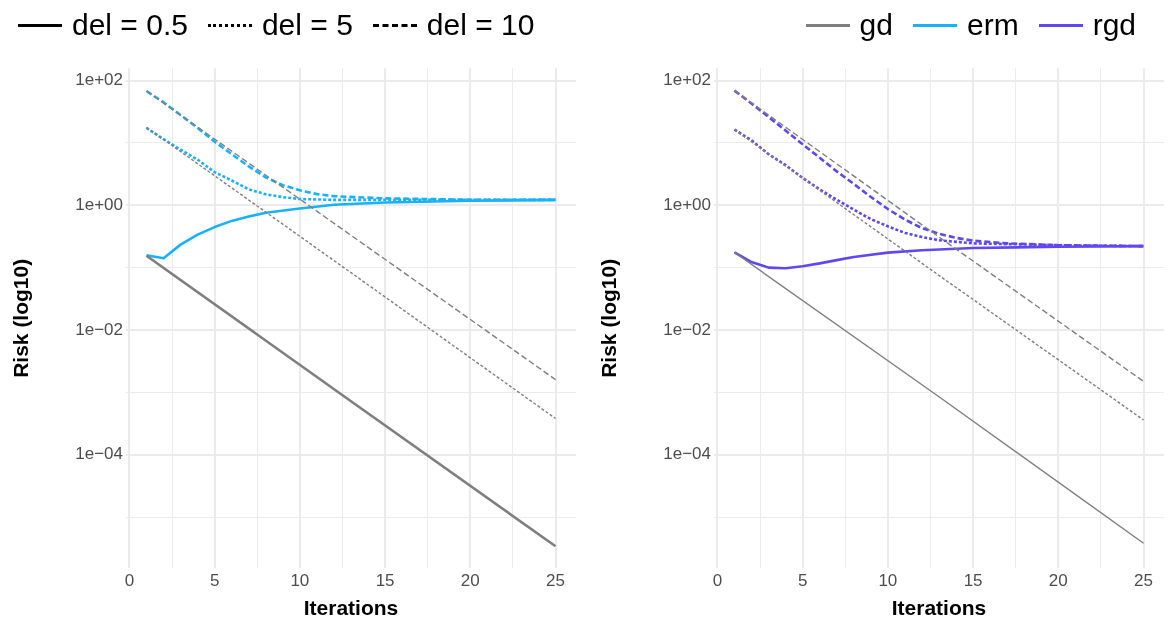  I want to click on legend-label: del = 0.5, so click(130, 25).